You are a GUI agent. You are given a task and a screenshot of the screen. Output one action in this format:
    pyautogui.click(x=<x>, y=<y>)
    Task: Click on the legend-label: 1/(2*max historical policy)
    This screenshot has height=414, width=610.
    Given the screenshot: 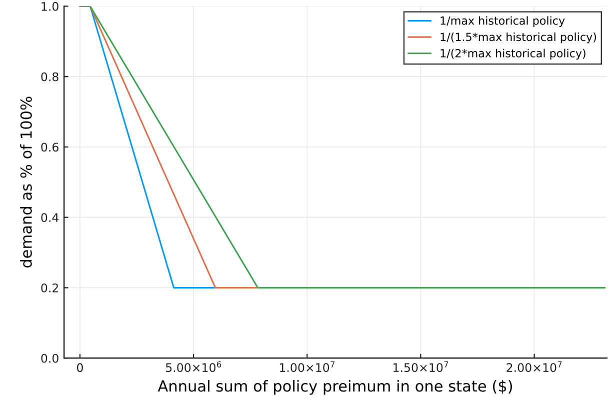 What is the action you would take?
    pyautogui.click(x=513, y=54)
    